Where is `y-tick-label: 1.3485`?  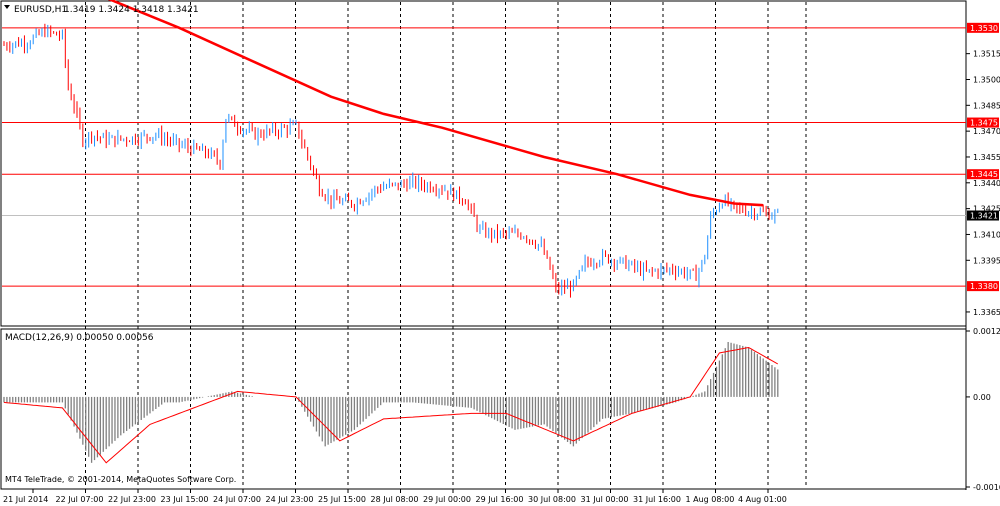
y-tick-label: 1.3485 is located at coordinates (986, 105).